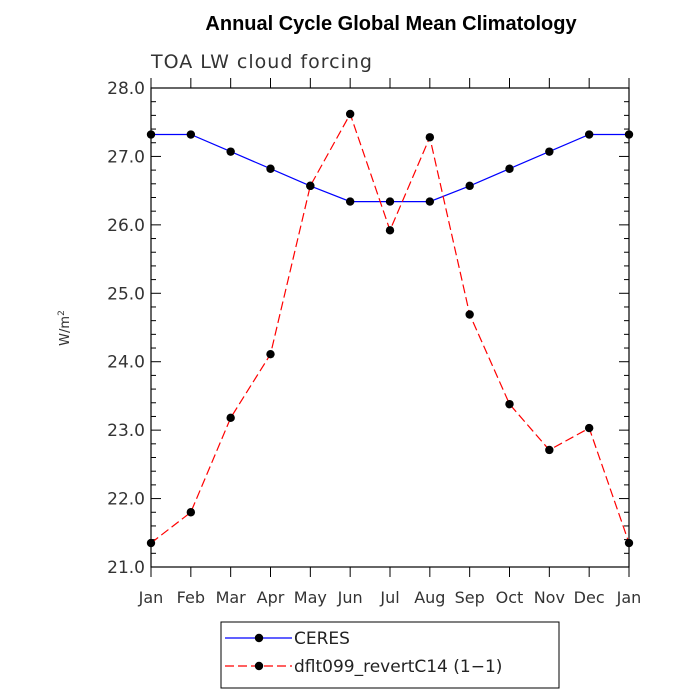  What do you see at coordinates (126, 363) in the screenshot?
I see `y-tick-label: 24.0` at bounding box center [126, 363].